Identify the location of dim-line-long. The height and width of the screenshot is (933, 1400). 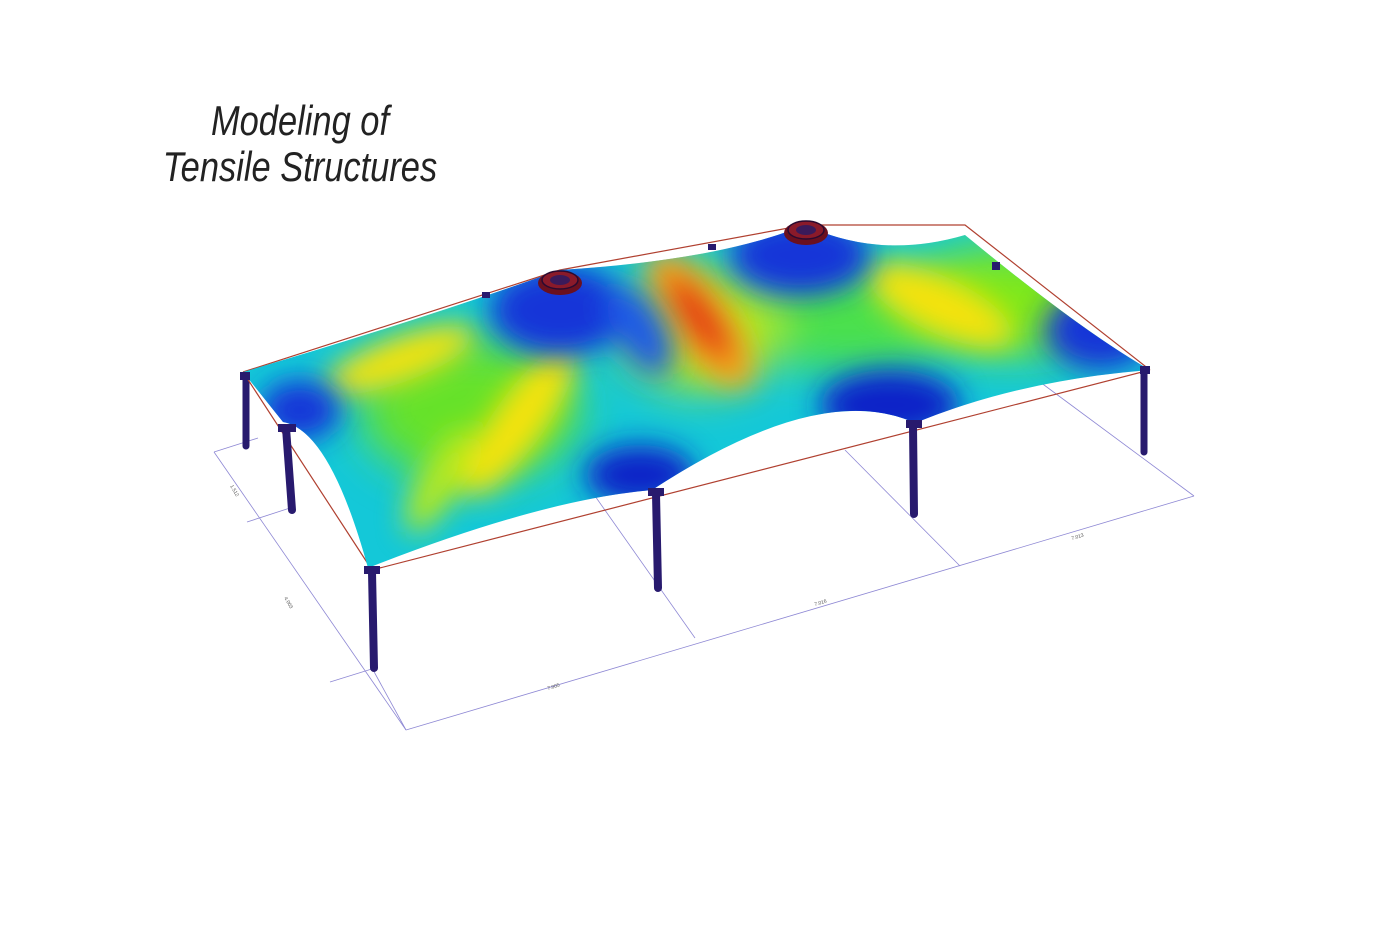
(800, 613).